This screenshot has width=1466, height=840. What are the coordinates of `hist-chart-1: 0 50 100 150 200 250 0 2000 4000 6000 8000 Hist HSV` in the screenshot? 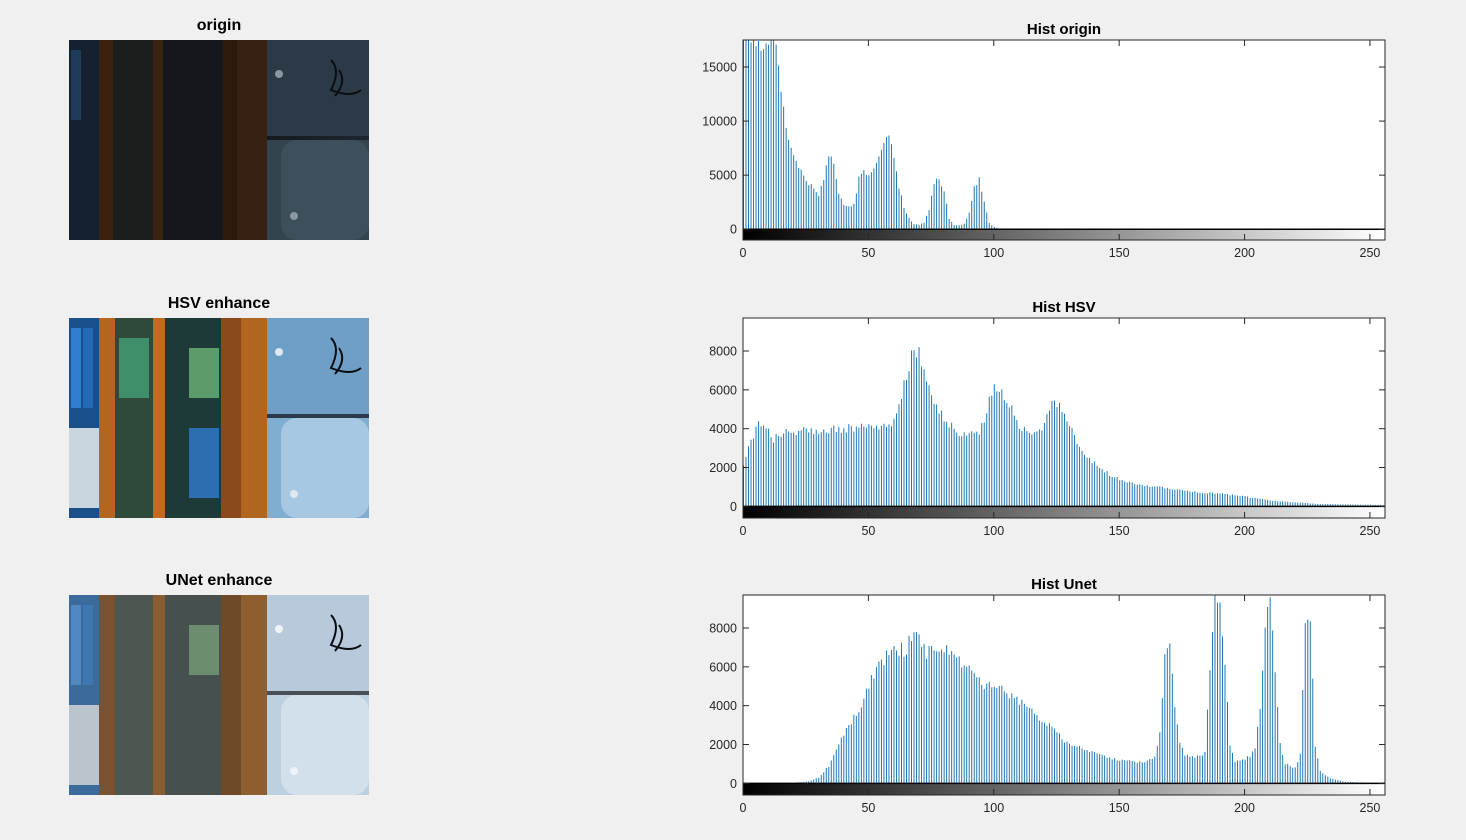 It's located at (1047, 418).